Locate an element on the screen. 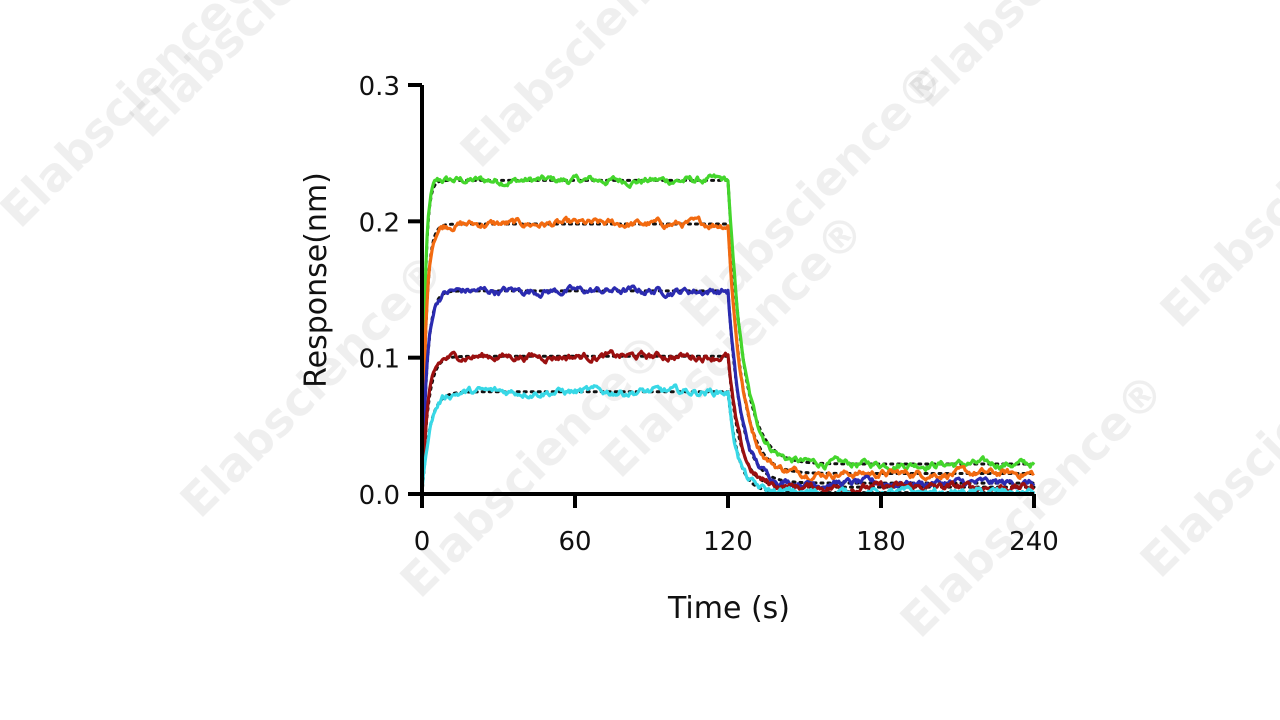 Image resolution: width=1280 pixels, height=720 pixels. x-tick-label: 180 is located at coordinates (881, 542).